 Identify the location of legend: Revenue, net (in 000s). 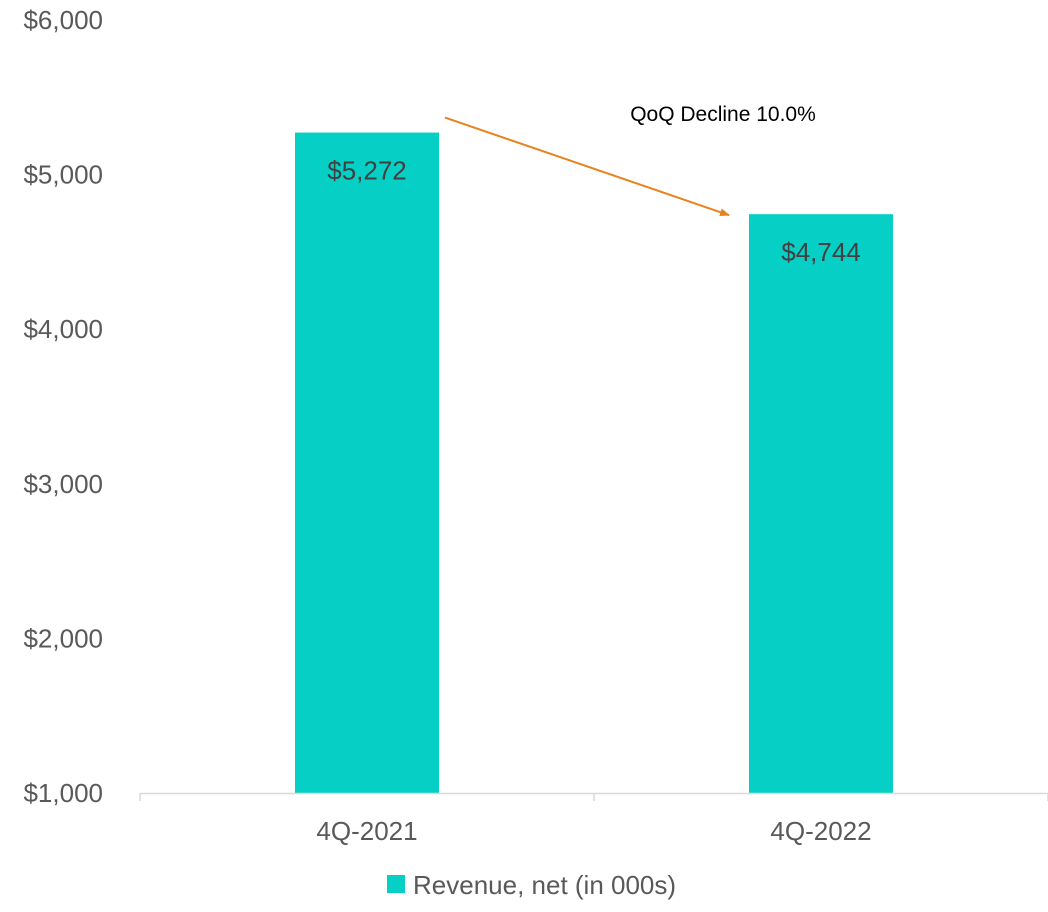
(531, 885).